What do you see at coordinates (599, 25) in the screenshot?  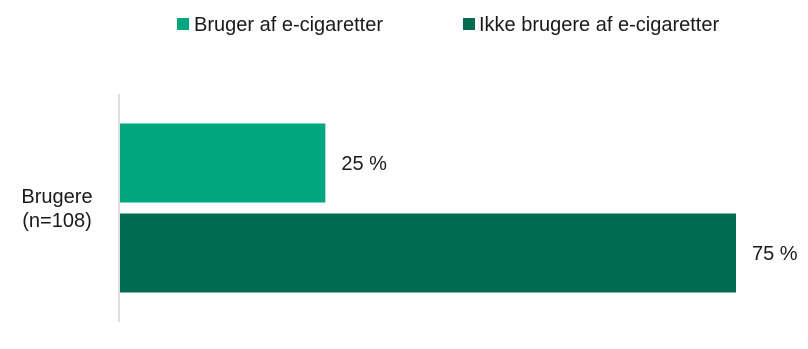 I see `legend-label-2: Ikke brugere af e-cigaretter` at bounding box center [599, 25].